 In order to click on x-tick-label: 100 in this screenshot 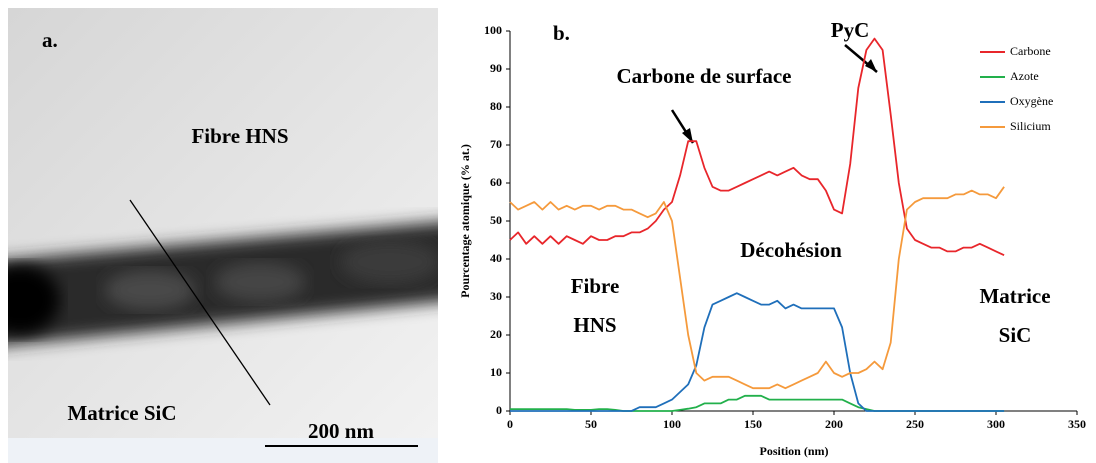, I will do `click(672, 424)`.